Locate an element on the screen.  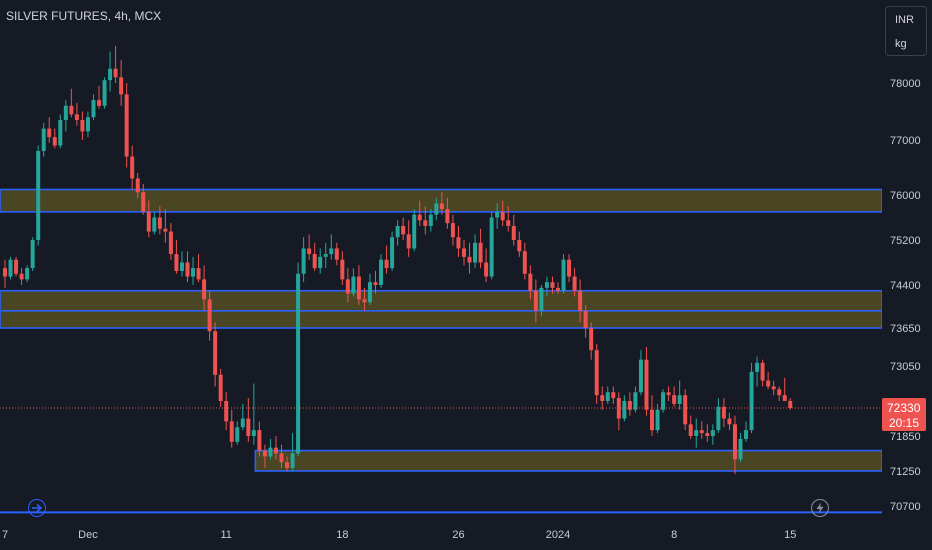
time-tick-label: 7 is located at coordinates (5, 535).